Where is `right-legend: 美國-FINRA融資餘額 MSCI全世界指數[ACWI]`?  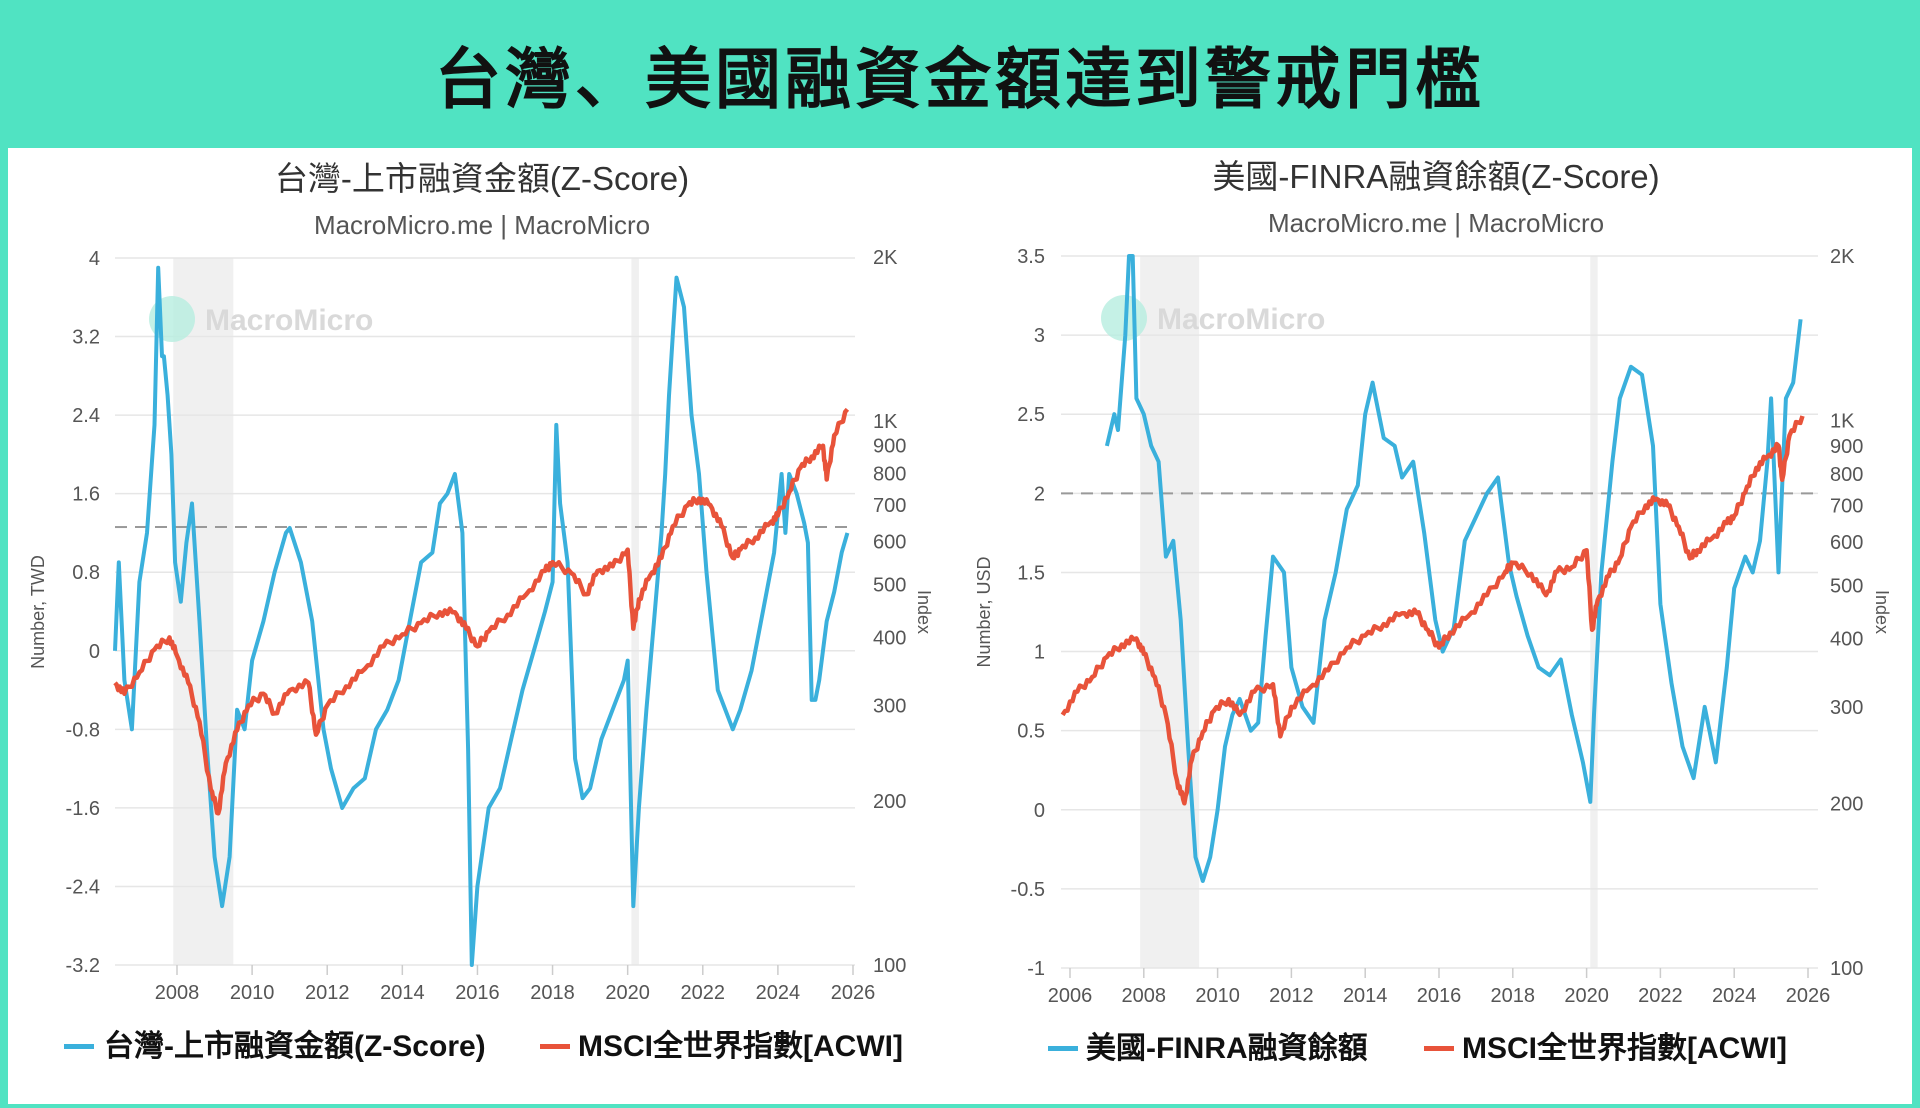 right-legend: 美國-FINRA融資餘額 MSCI全世界指數[ACWI] is located at coordinates (1417, 1048).